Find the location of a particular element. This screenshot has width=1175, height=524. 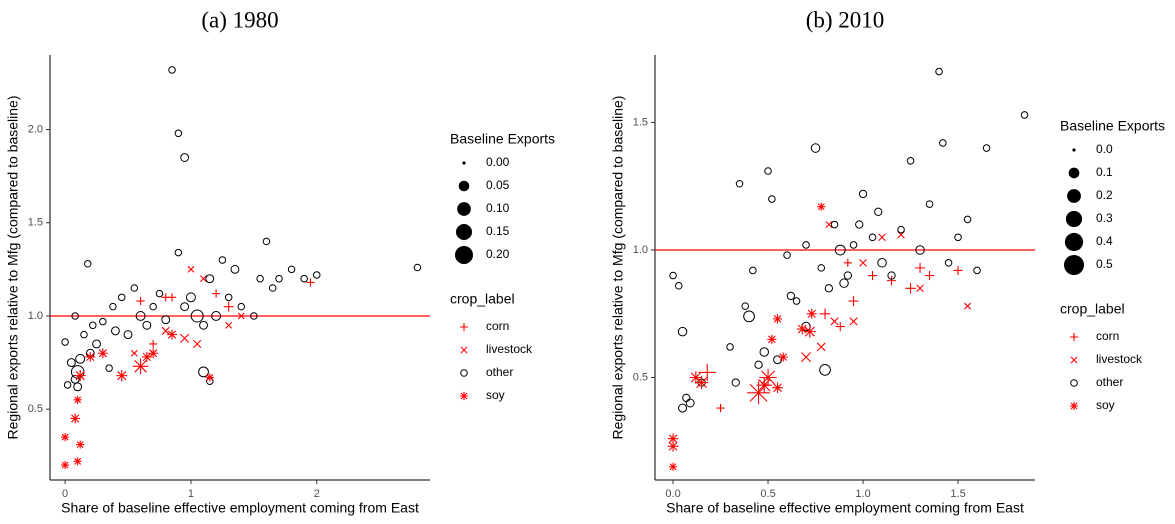

x-tick-label: 1 is located at coordinates (191, 494).